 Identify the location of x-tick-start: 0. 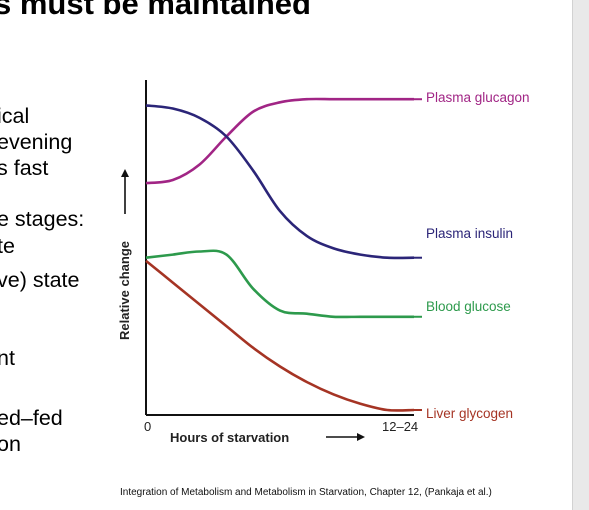
(147, 426).